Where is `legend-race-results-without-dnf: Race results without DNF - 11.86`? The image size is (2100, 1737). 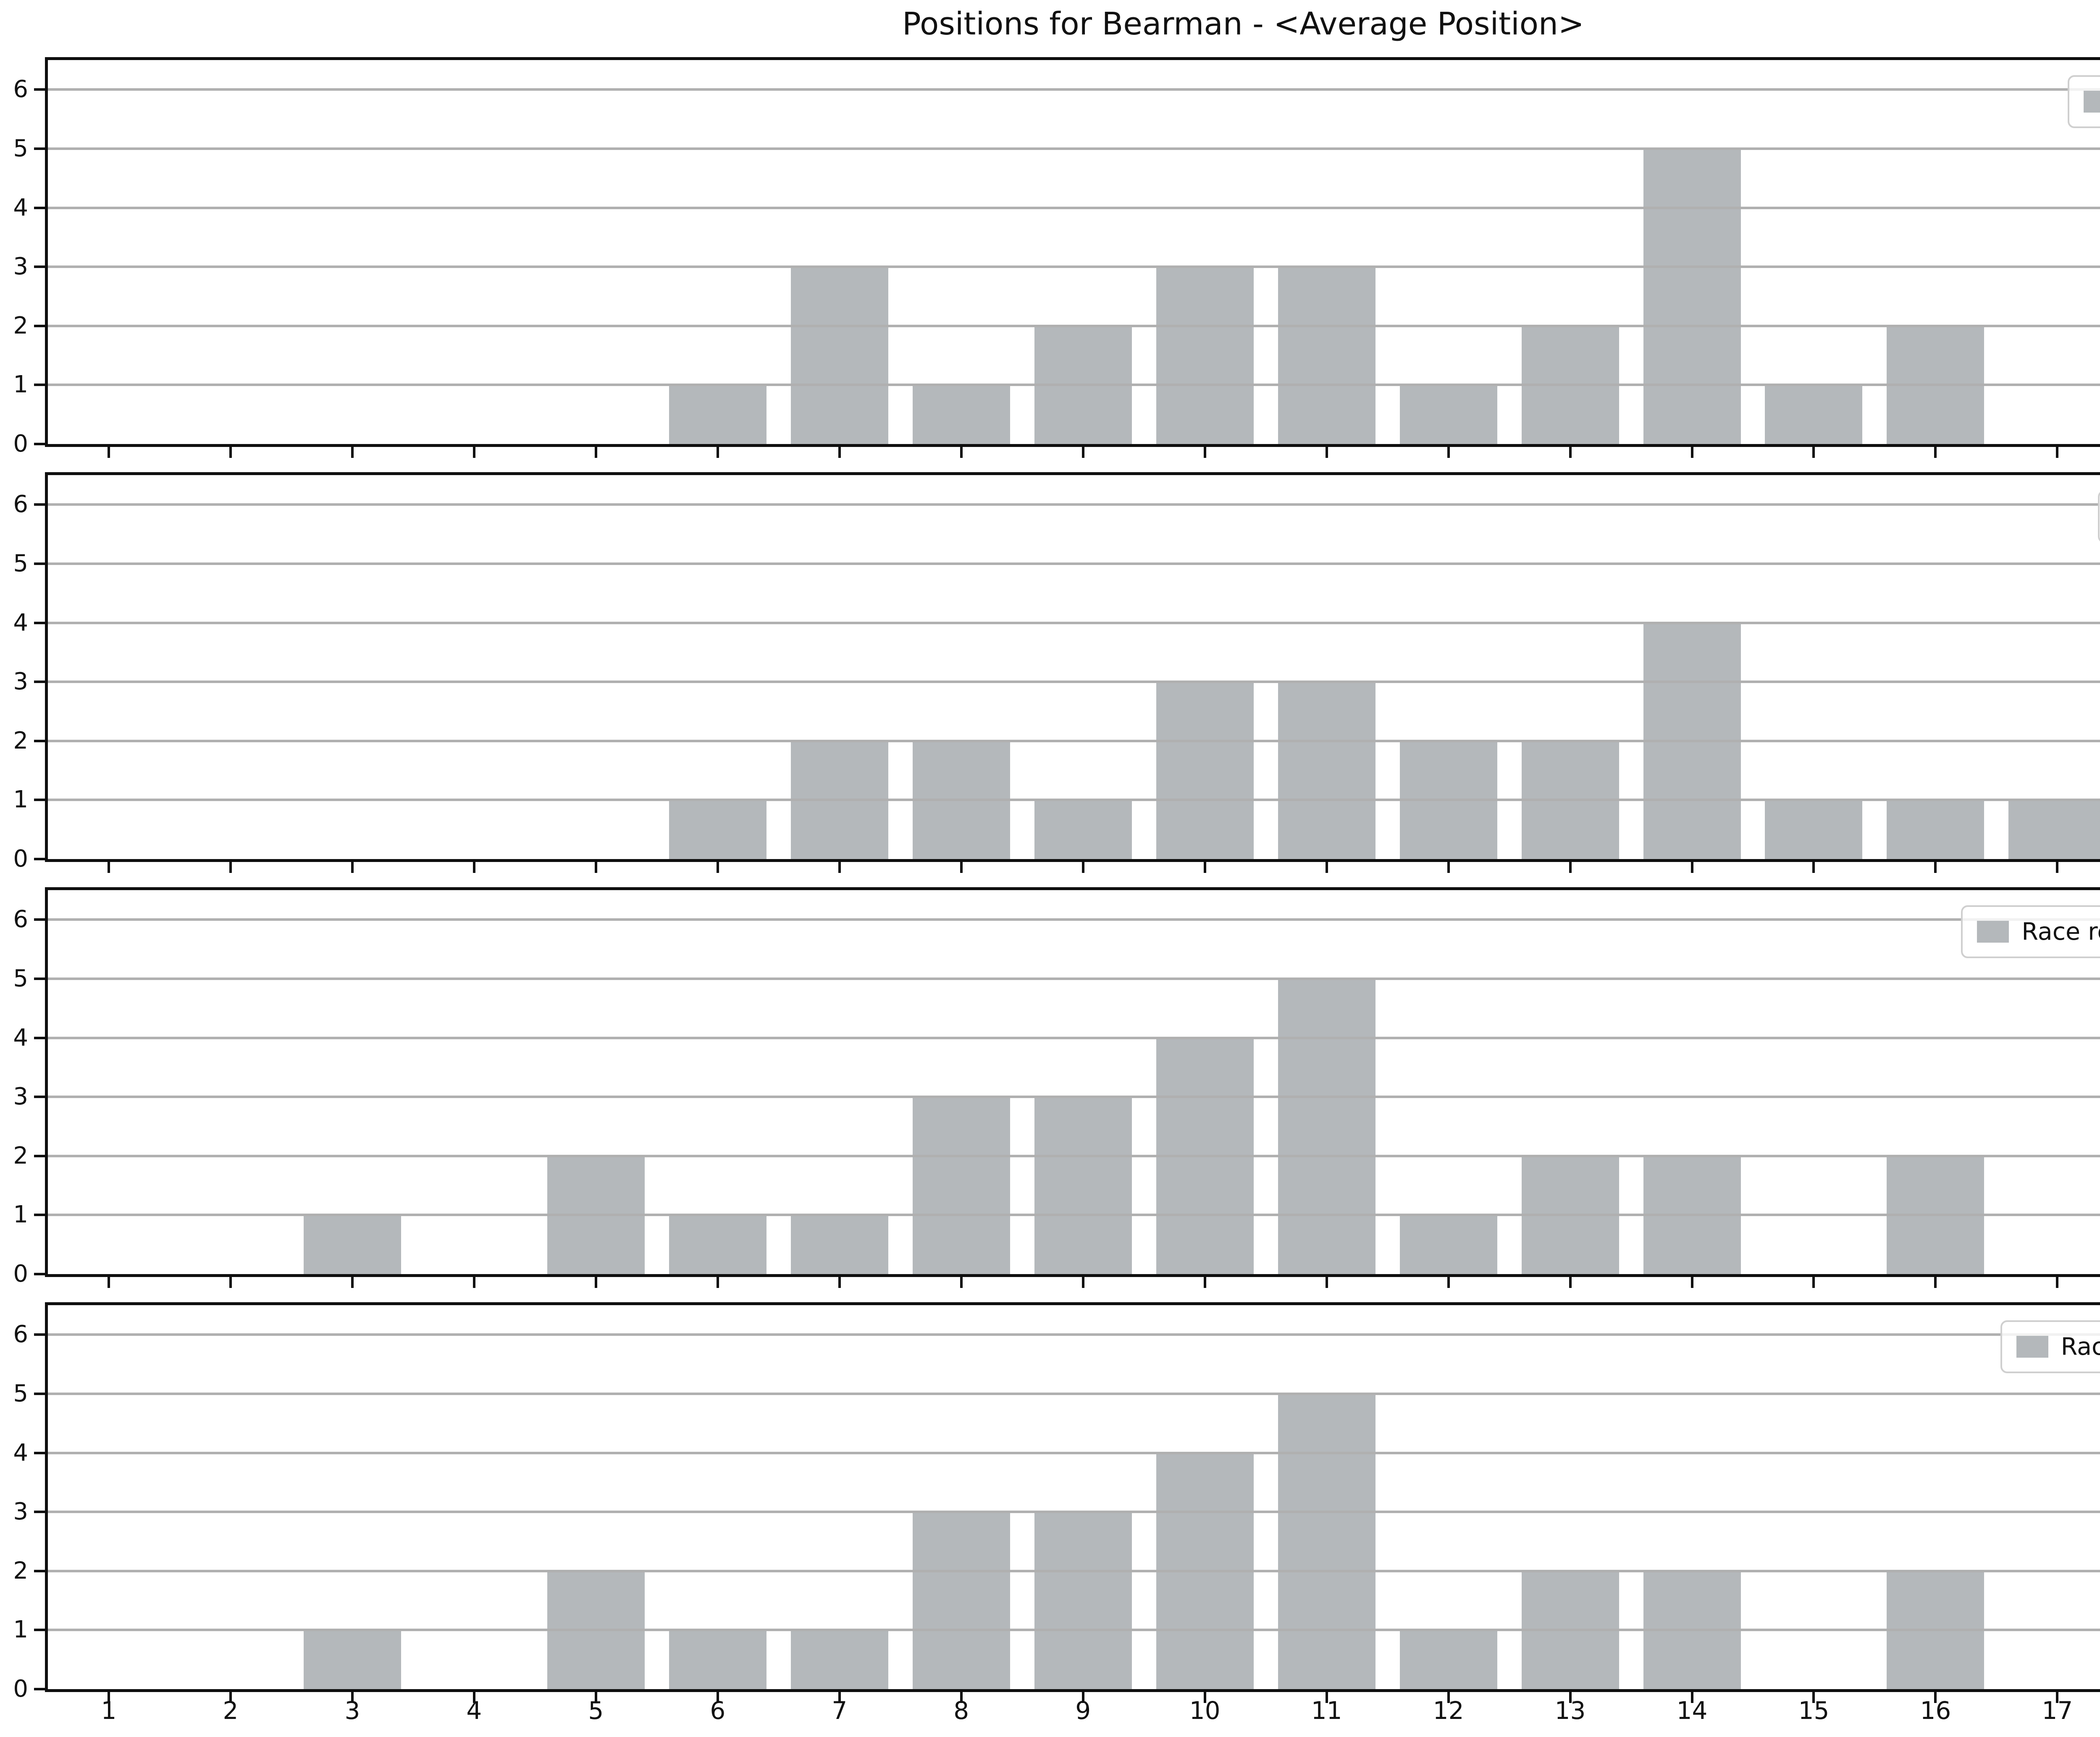 legend-race-results-without-dnf: Race results without DNF - 11.86 is located at coordinates (2030, 932).